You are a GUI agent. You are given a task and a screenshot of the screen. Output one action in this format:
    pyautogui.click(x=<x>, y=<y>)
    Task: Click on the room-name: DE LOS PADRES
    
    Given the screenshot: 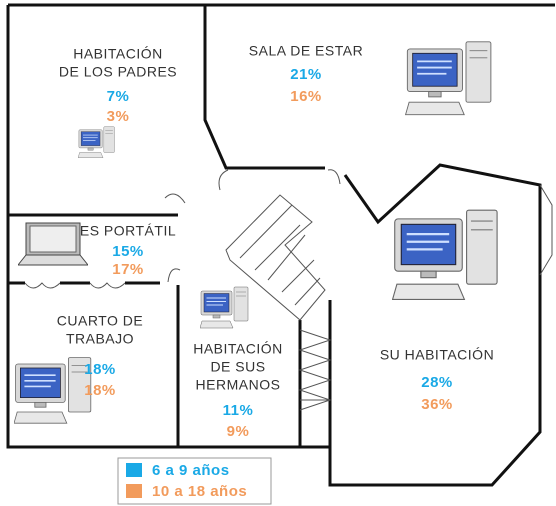 What is the action you would take?
    pyautogui.click(x=118, y=72)
    